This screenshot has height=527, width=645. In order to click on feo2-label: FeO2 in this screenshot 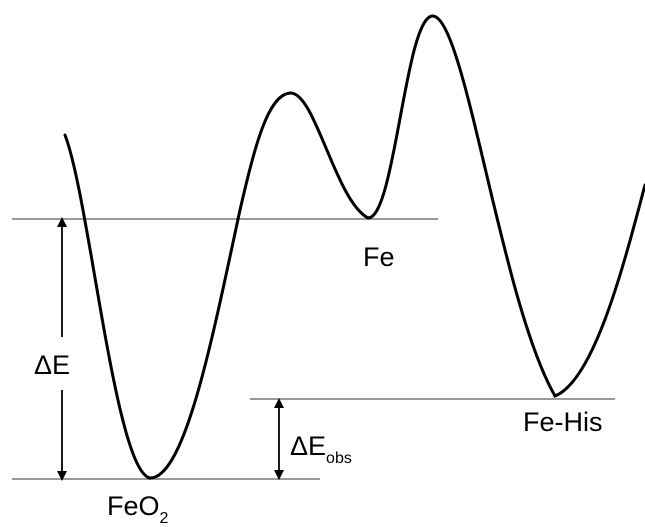, I will do `click(138, 509)`.